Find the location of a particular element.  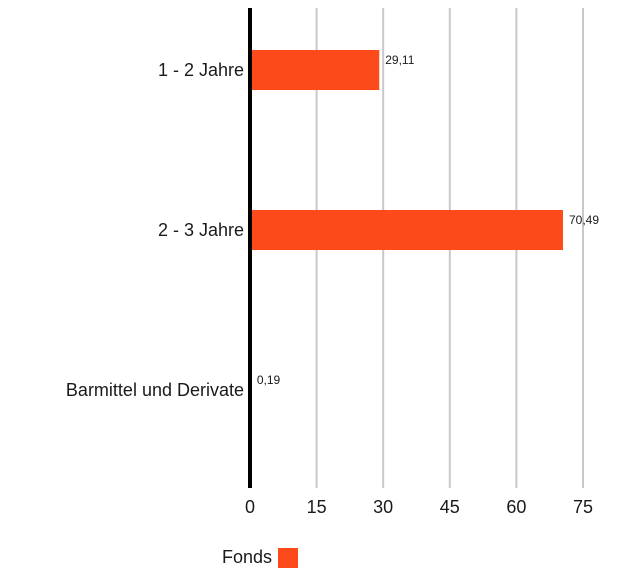

data-label-1: 29,11 is located at coordinates (399, 60).